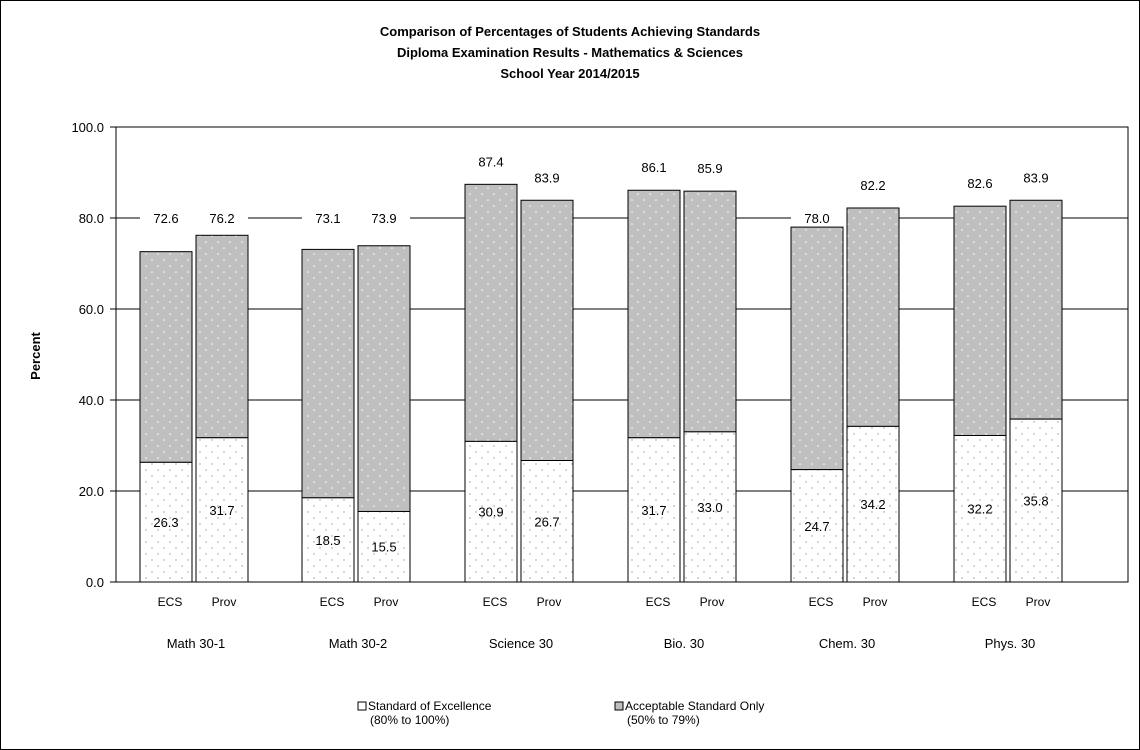 The width and height of the screenshot is (1140, 750). What do you see at coordinates (653, 167) in the screenshot?
I see `bar-label-total: 86.1` at bounding box center [653, 167].